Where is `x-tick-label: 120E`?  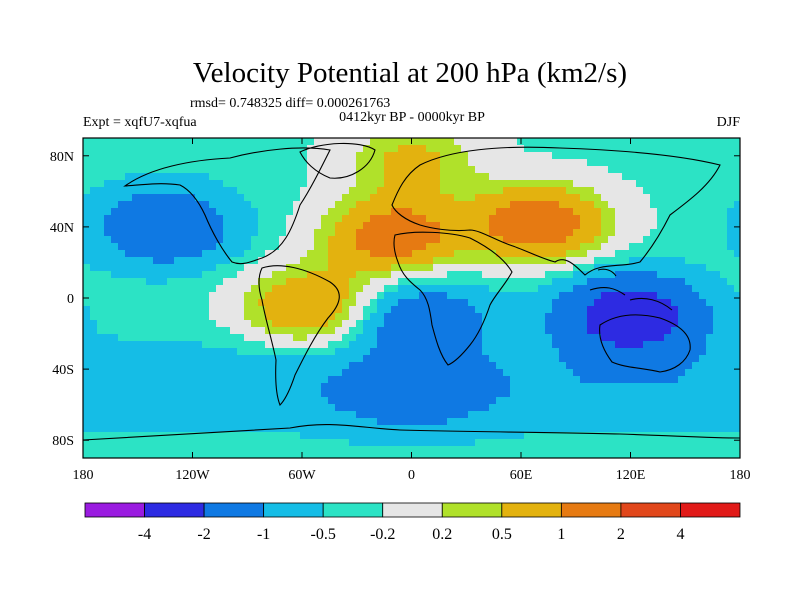
x-tick-label: 120E is located at coordinates (631, 475).